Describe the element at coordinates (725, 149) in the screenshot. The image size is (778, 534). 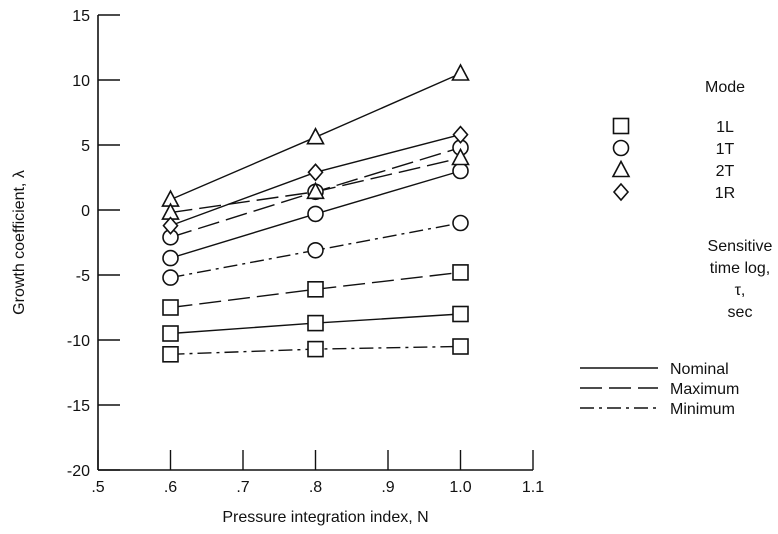
I see `legend-mode-label: 1T` at that location.